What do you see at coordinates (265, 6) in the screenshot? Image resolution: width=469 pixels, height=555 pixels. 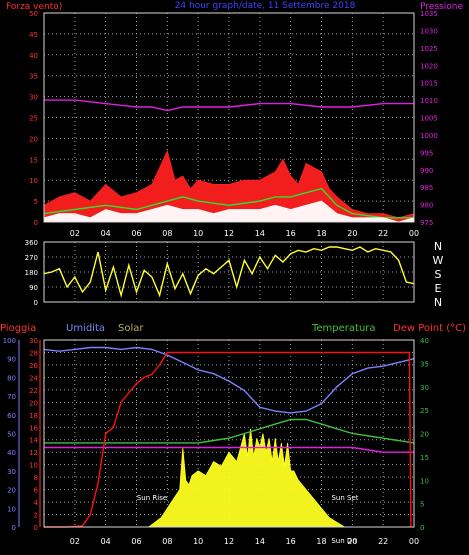 I see `chart-title: 24 hour graph/date, 11 Settembre 2018` at bounding box center [265, 6].